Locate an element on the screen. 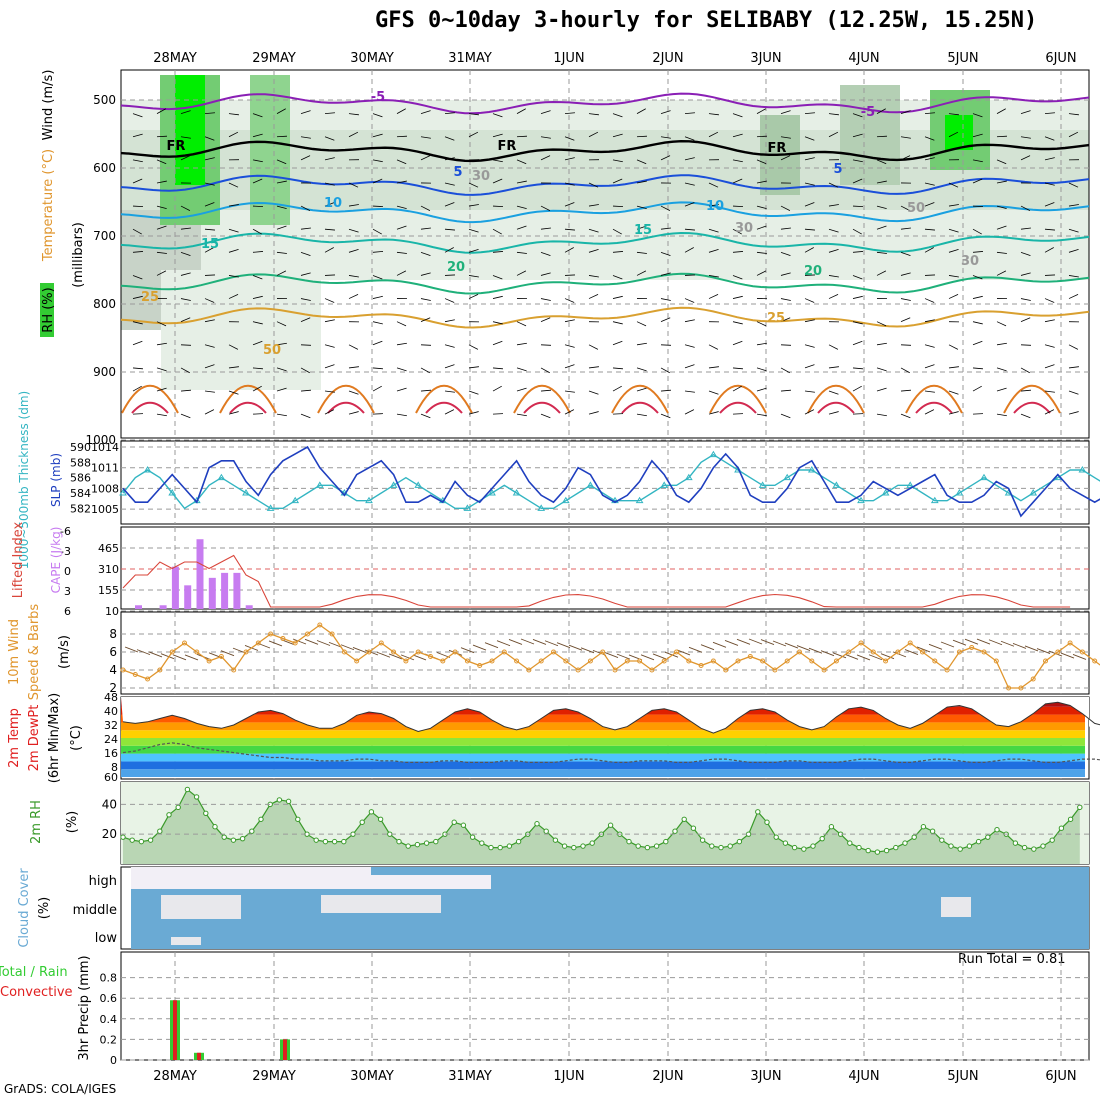  temp-tick: 16 is located at coordinates (111, 753).